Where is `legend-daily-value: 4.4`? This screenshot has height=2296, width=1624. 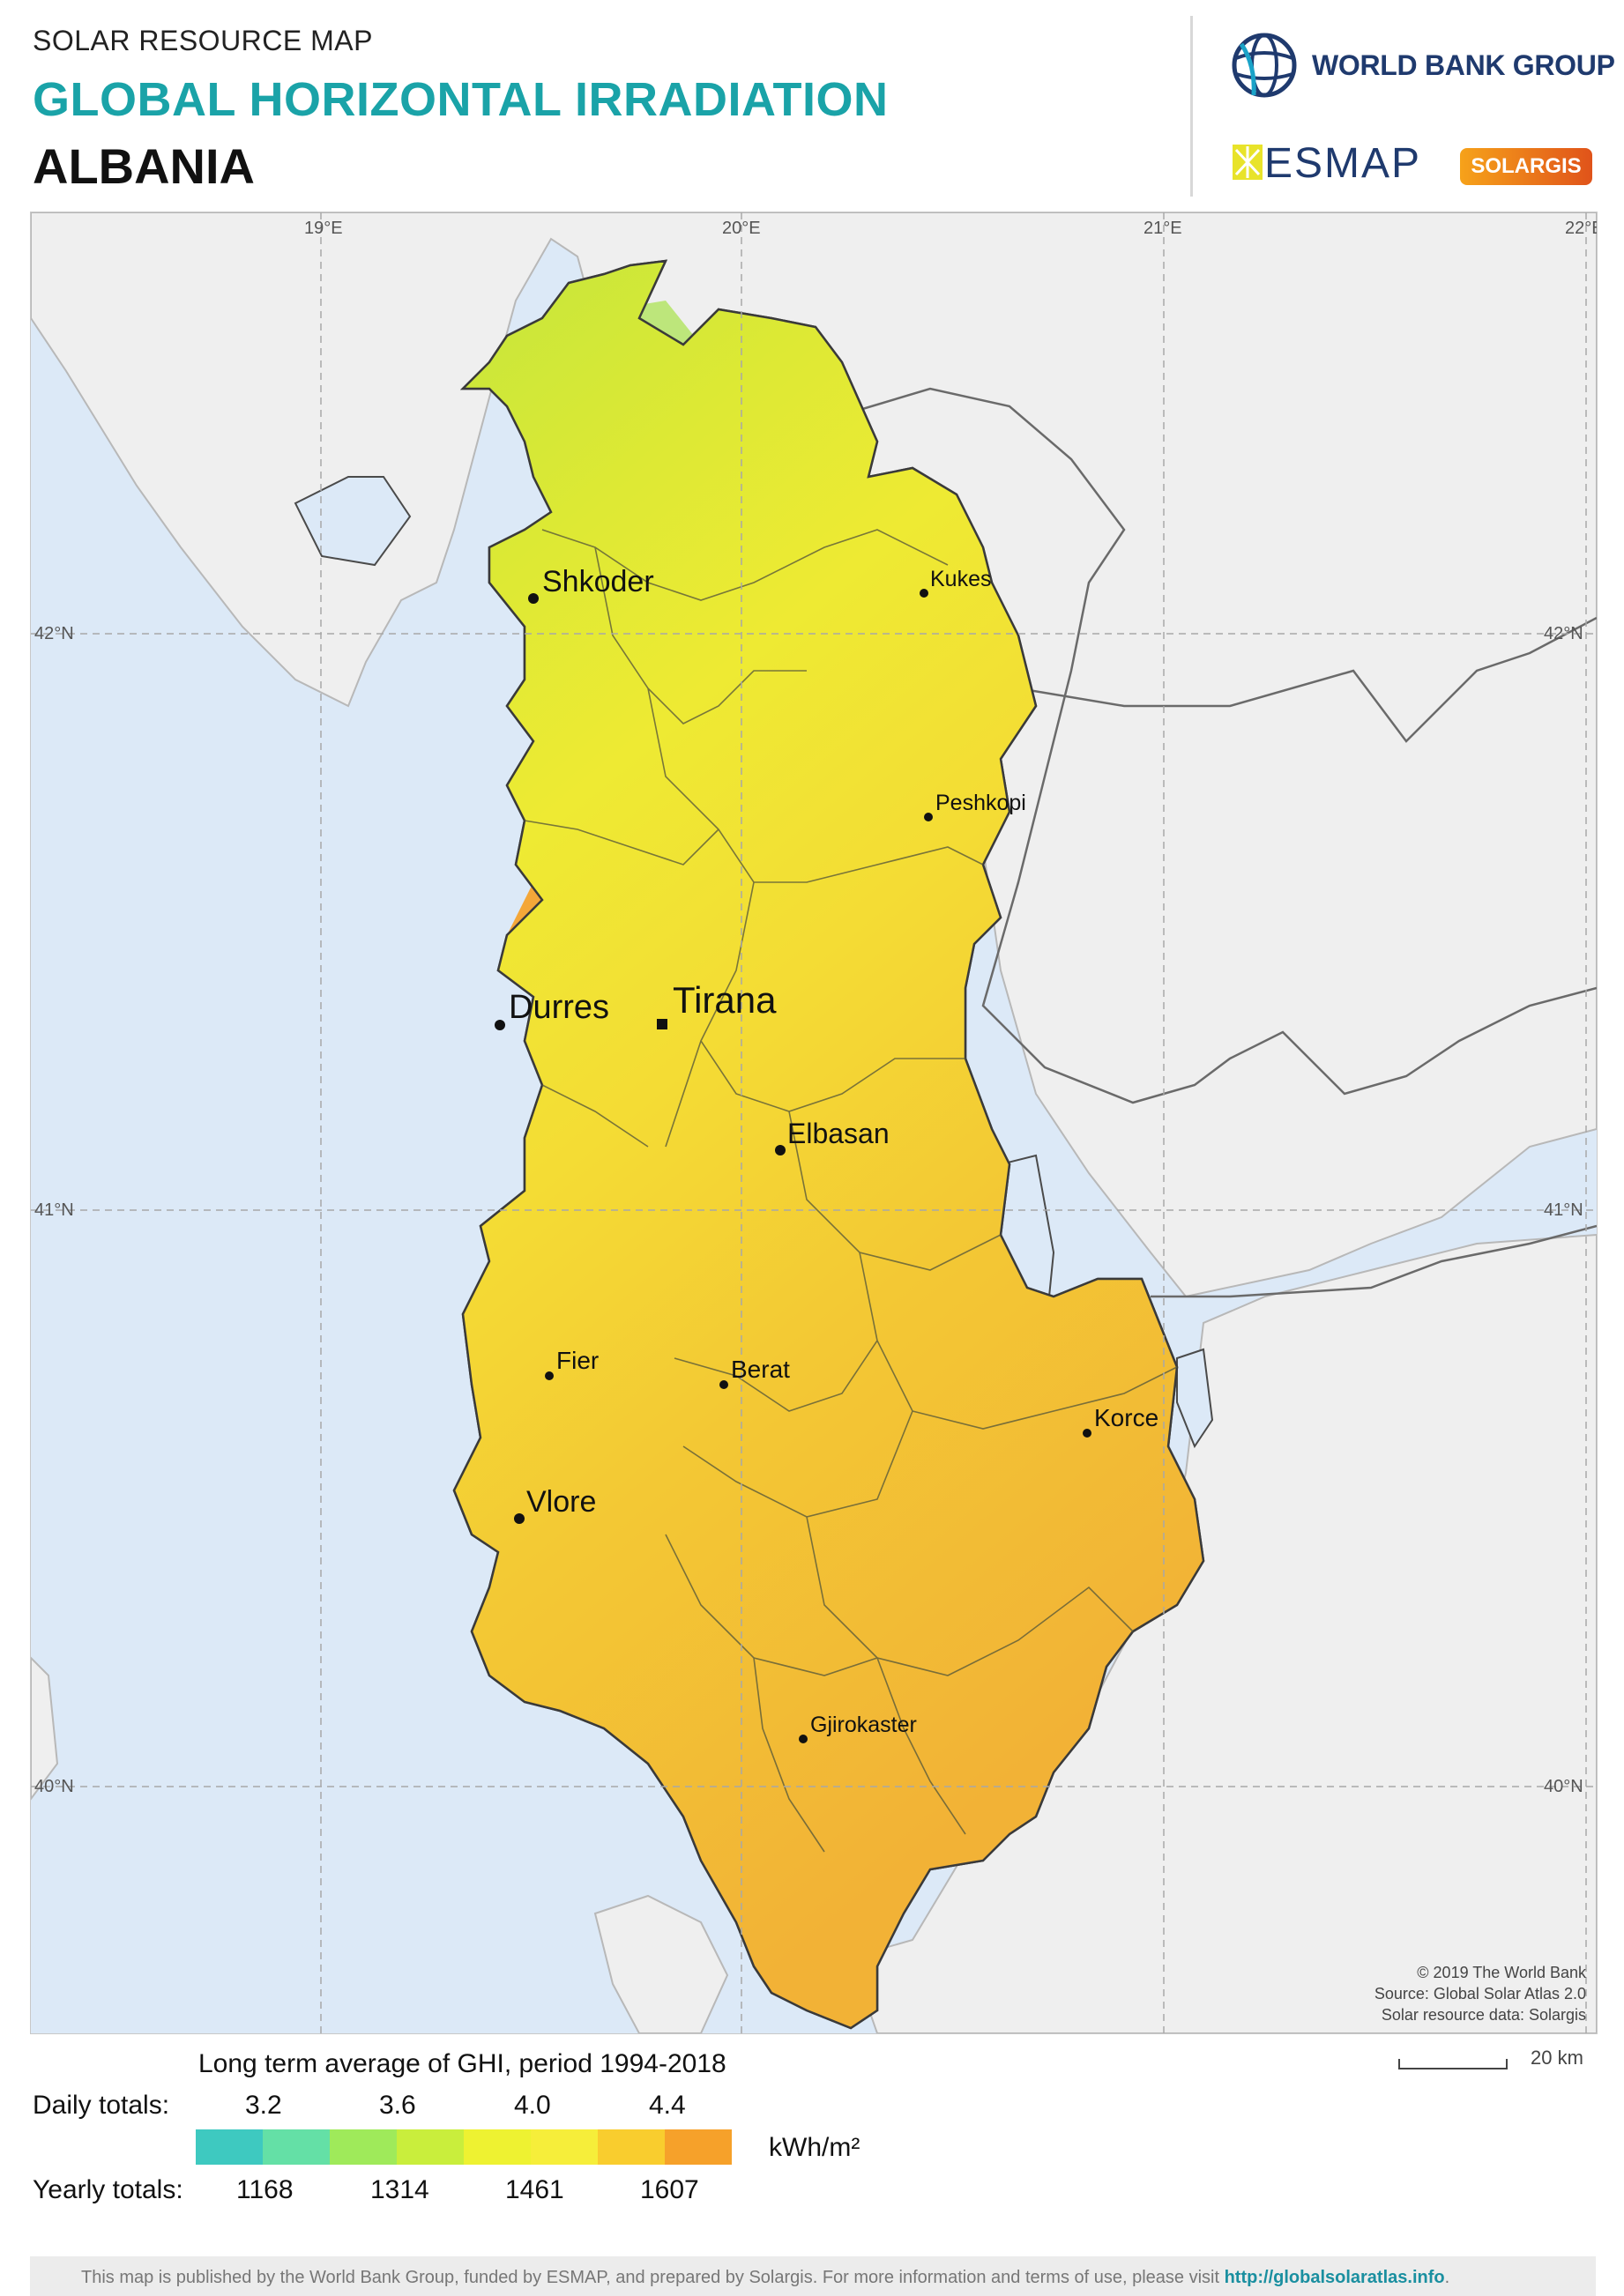 legend-daily-value: 4.4 is located at coordinates (667, 2105).